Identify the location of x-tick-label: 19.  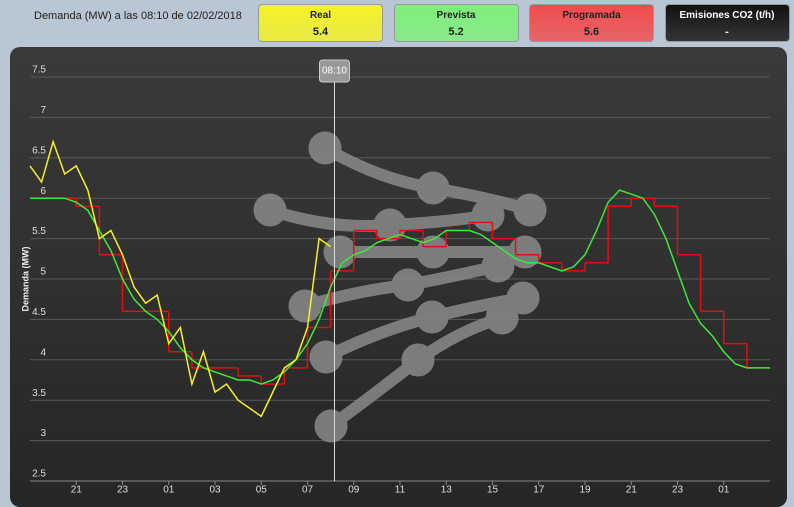
(585, 490).